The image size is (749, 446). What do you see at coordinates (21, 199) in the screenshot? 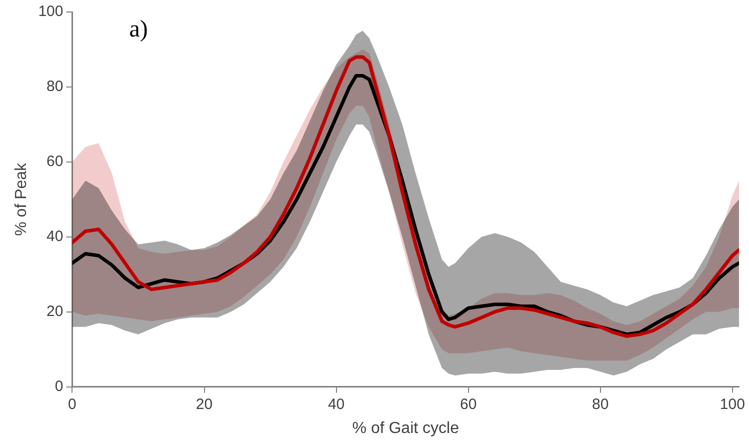
I see `y-axis-title: % of Peak` at bounding box center [21, 199].